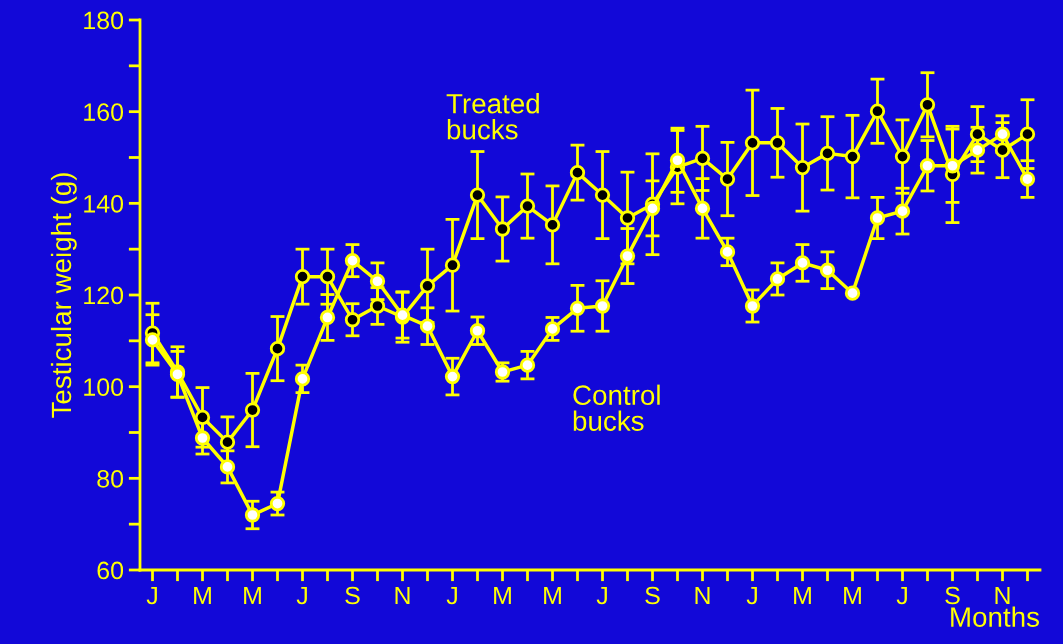 Image resolution: width=1063 pixels, height=644 pixels. Describe the element at coordinates (995, 616) in the screenshot. I see `x-axis-title: Months` at that location.